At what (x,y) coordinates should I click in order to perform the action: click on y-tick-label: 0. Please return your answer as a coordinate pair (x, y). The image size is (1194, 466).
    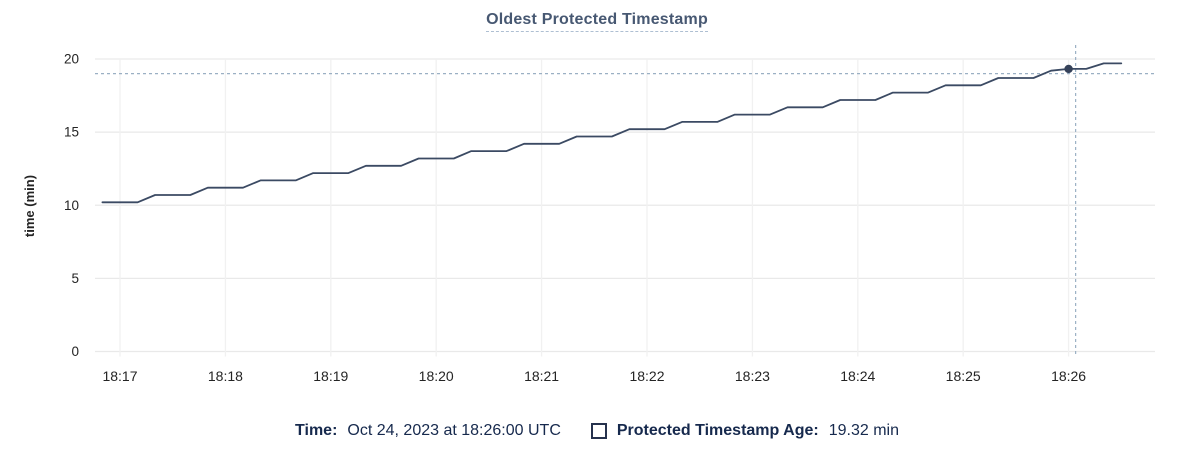
    Looking at the image, I should click on (75, 351).